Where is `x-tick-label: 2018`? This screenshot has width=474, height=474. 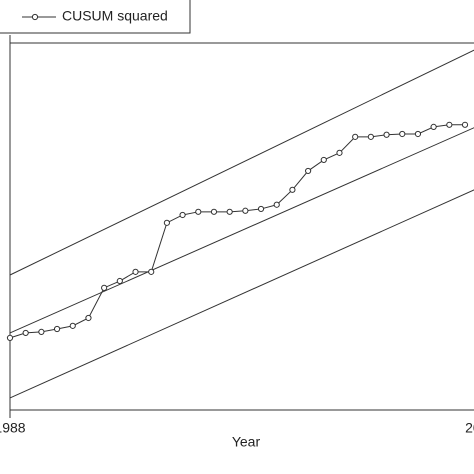 x-tick-label: 2018 is located at coordinates (469, 428).